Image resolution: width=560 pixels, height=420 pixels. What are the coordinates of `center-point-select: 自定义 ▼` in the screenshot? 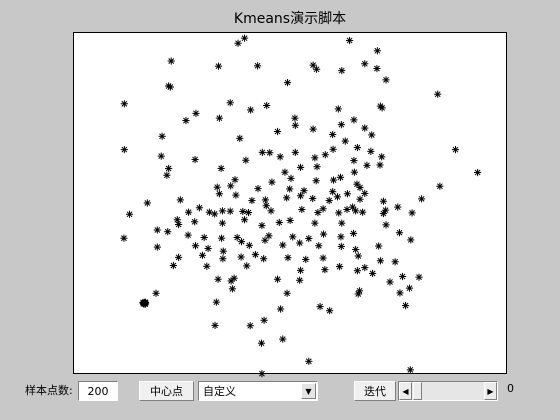 It's located at (258, 391).